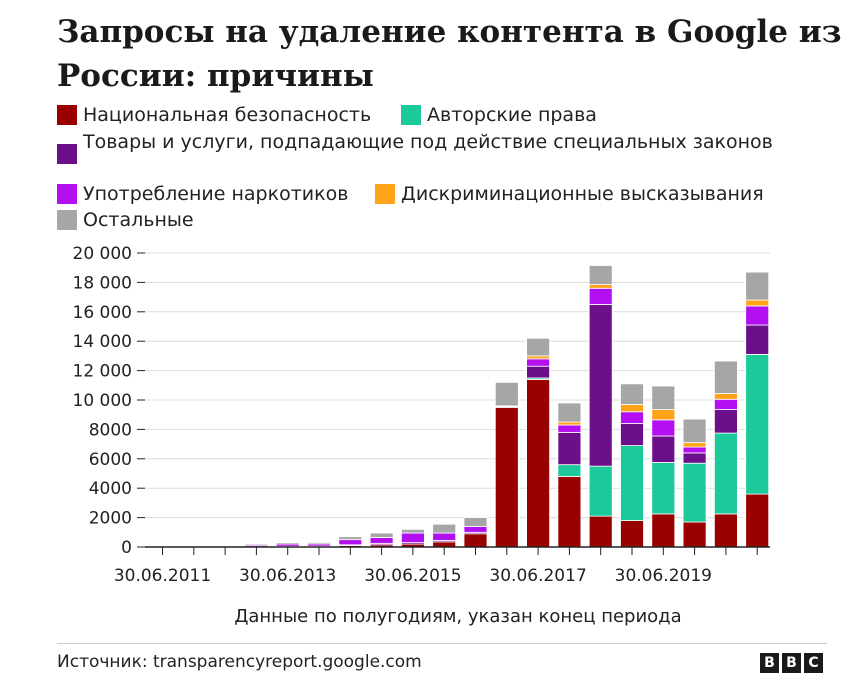 This screenshot has width=867, height=688. Describe the element at coordinates (102, 254) in the screenshot. I see `y-tick-label: 20 000` at that location.